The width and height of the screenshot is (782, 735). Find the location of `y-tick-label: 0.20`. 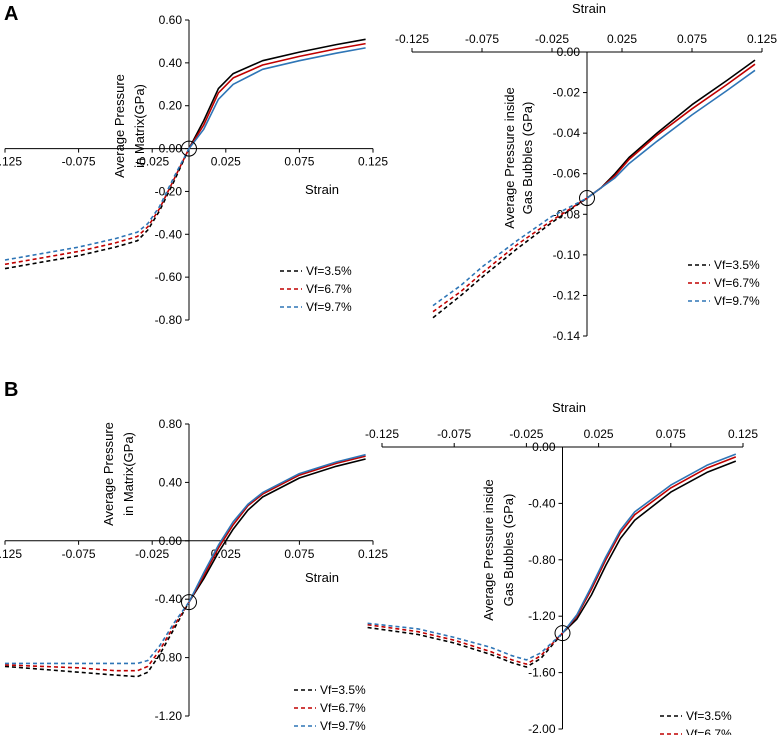

y-tick-label: 0.20 is located at coordinates (171, 106).